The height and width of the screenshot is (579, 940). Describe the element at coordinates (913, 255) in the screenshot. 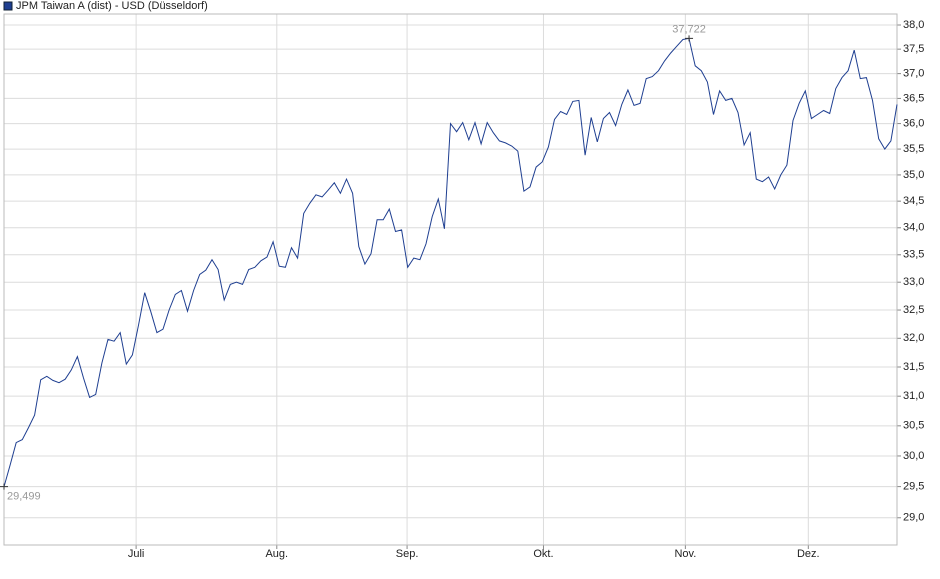

I see `y-tick-label: 33,5` at that location.